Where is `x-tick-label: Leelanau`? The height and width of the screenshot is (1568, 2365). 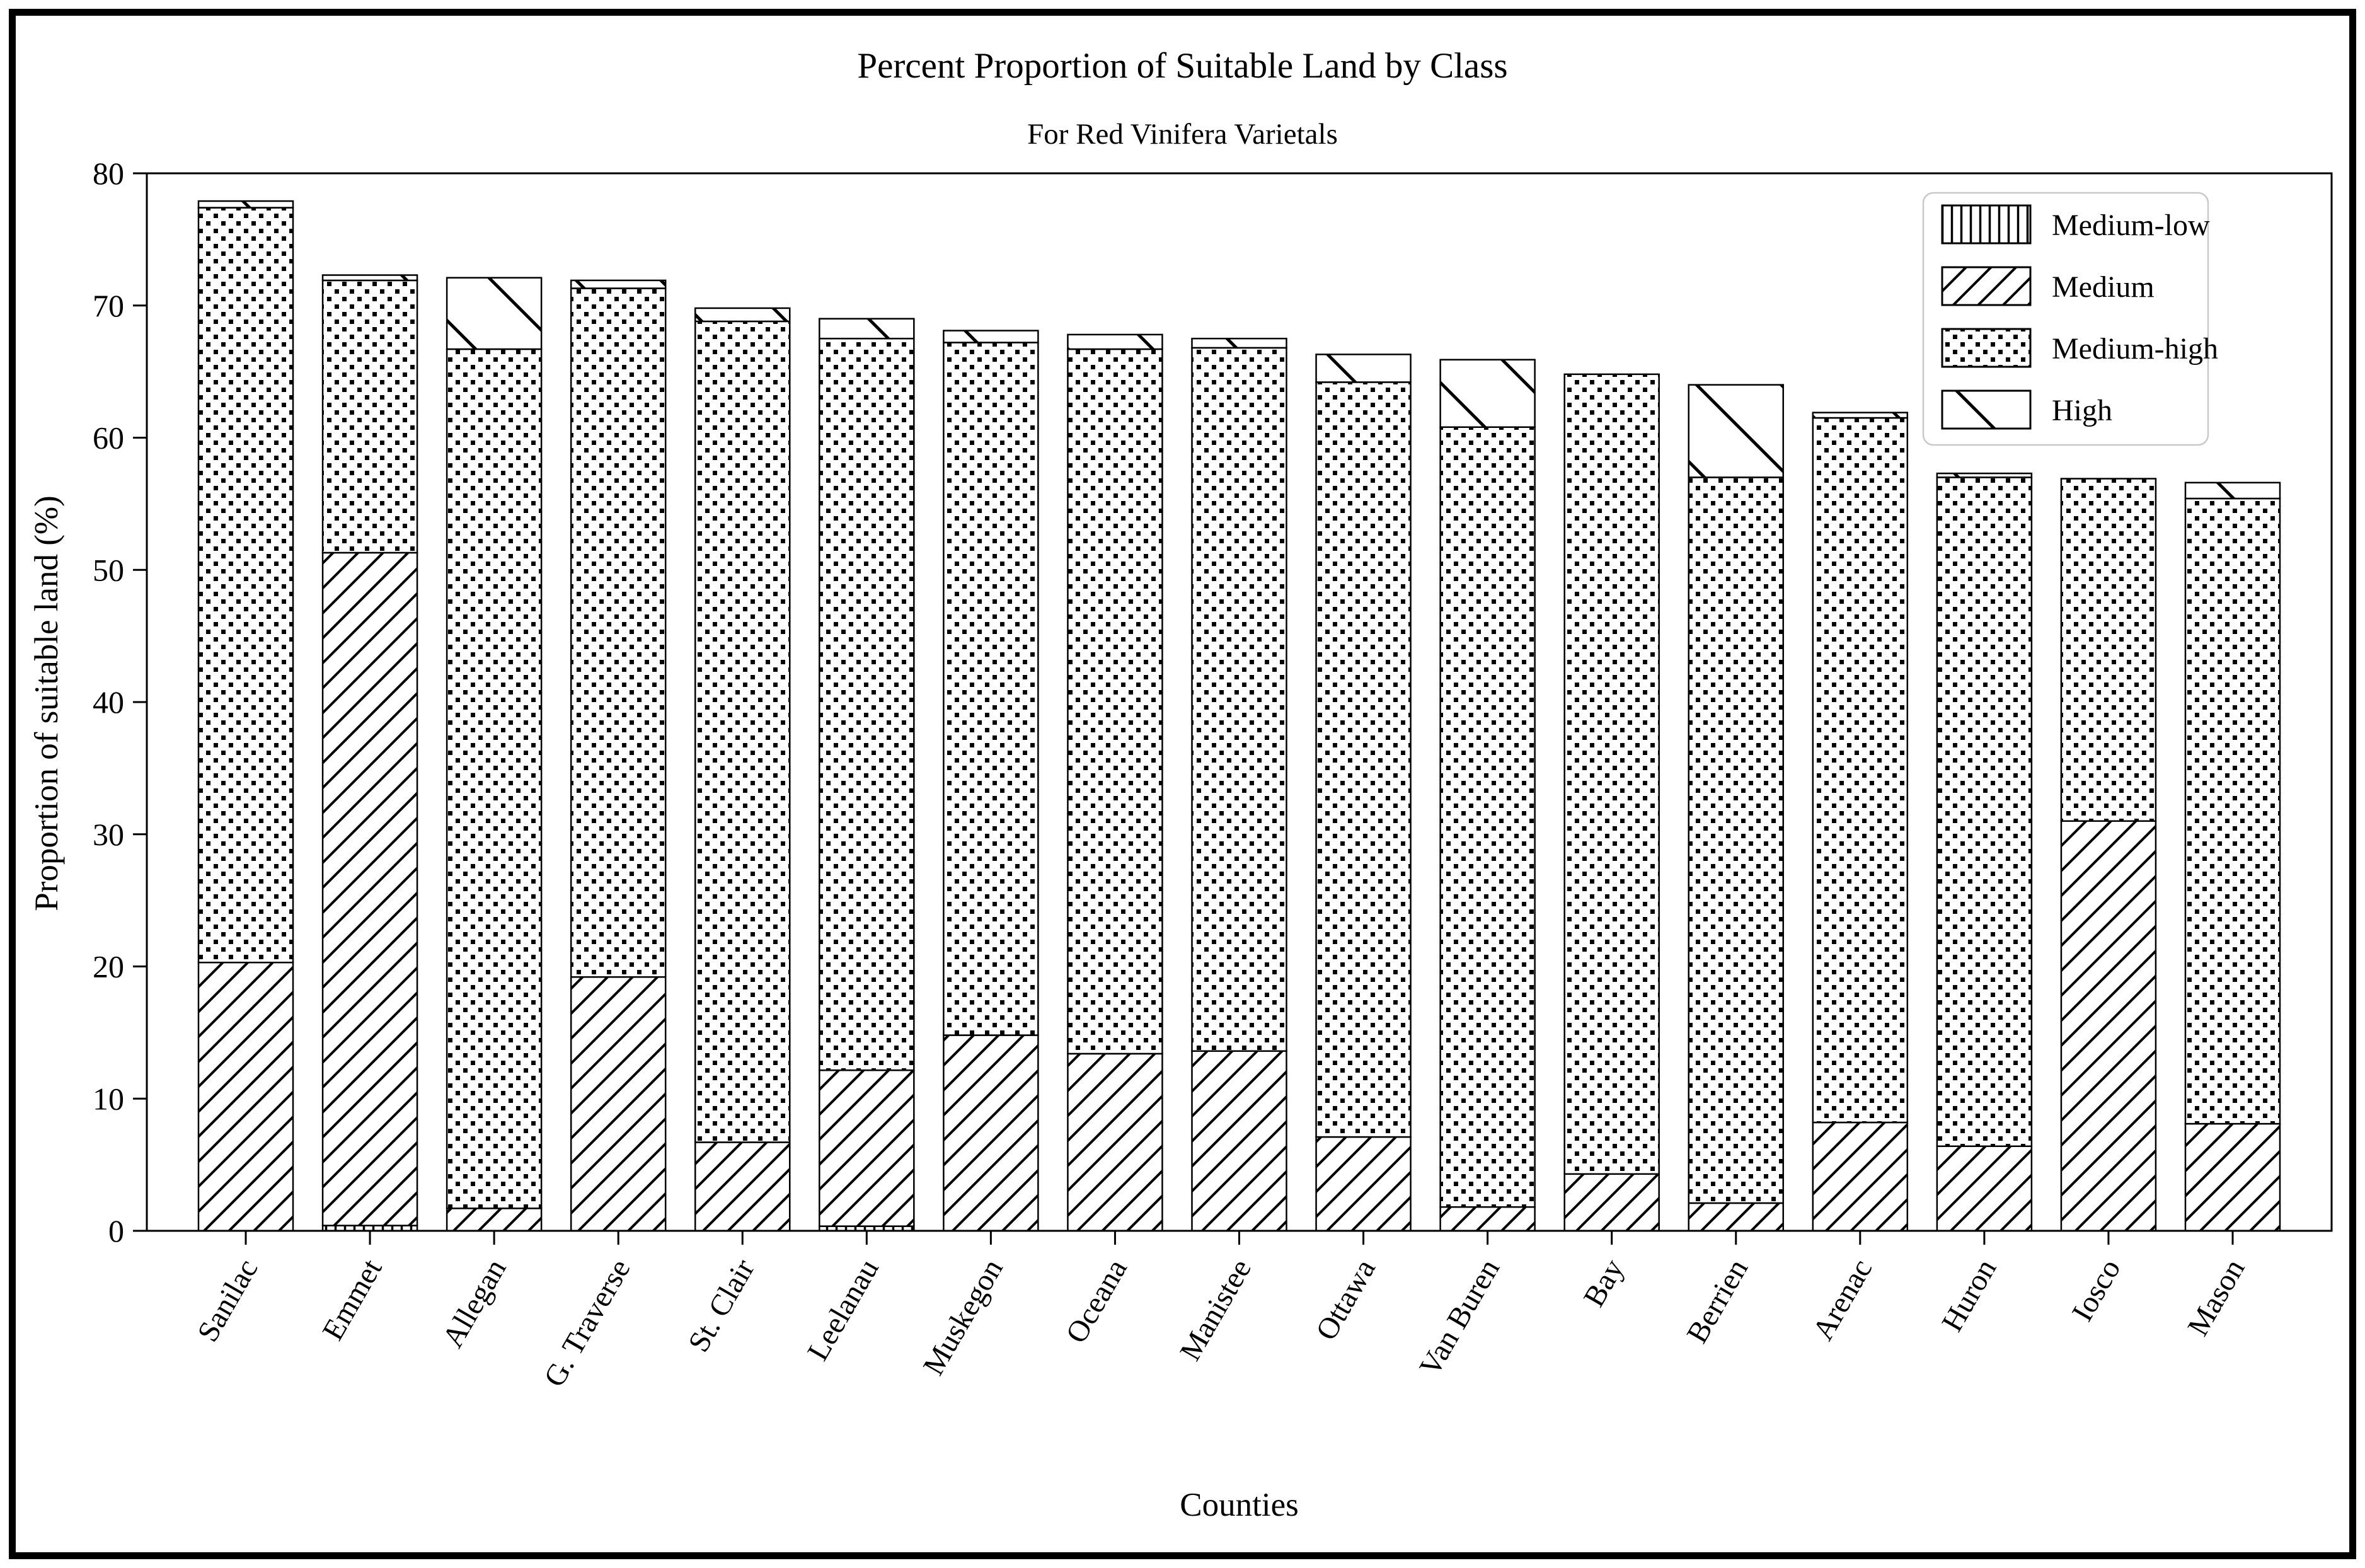
x-tick-label: Leelanau is located at coordinates (843, 1310).